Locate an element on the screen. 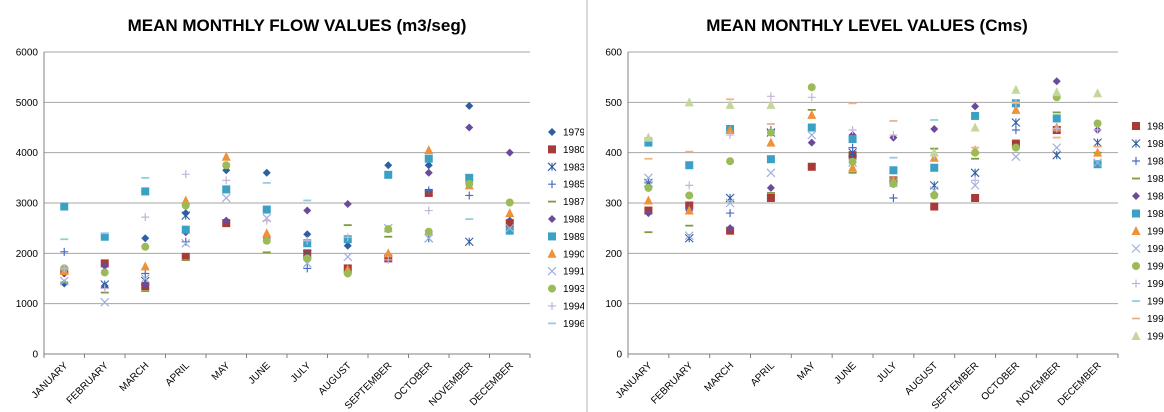 This screenshot has height=412, width=1164. series-1988 is located at coordinates (873, 155).